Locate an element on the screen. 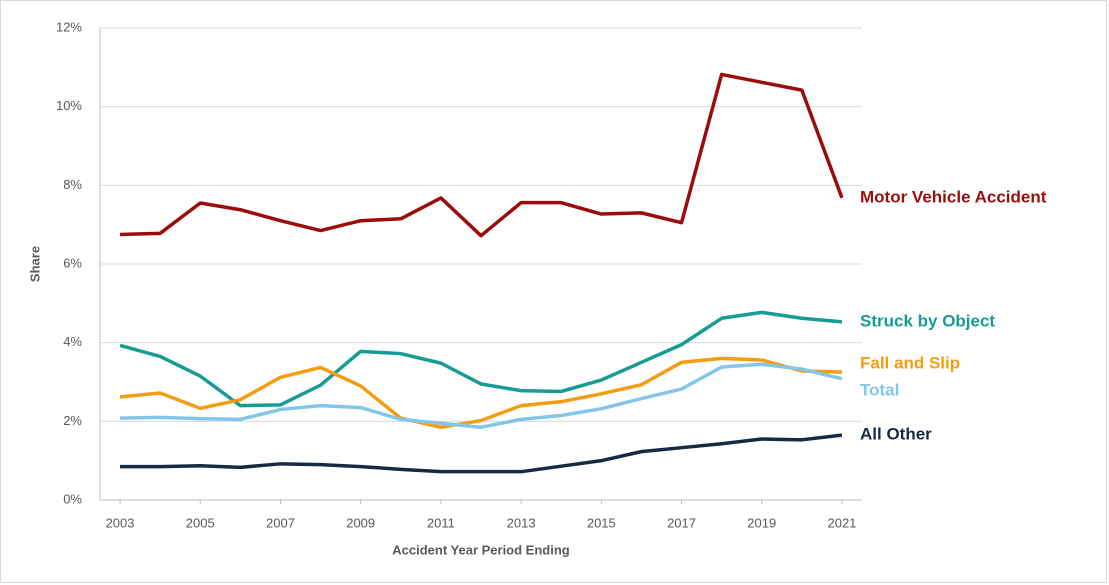 The image size is (1109, 585). x-tick-label: 2005 is located at coordinates (200, 522).